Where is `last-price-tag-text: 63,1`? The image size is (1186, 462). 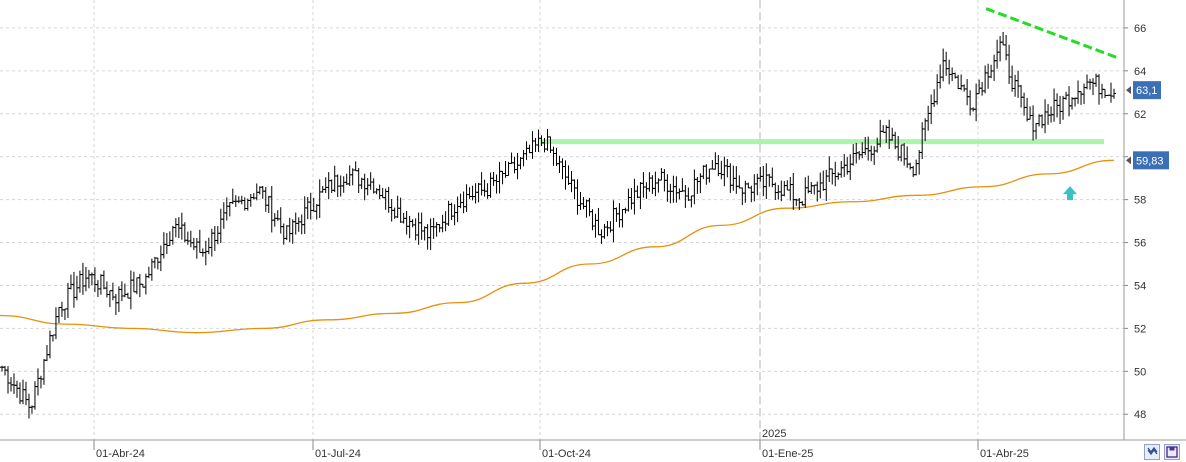
last-price-tag-text: 63,1 is located at coordinates (1146, 91).